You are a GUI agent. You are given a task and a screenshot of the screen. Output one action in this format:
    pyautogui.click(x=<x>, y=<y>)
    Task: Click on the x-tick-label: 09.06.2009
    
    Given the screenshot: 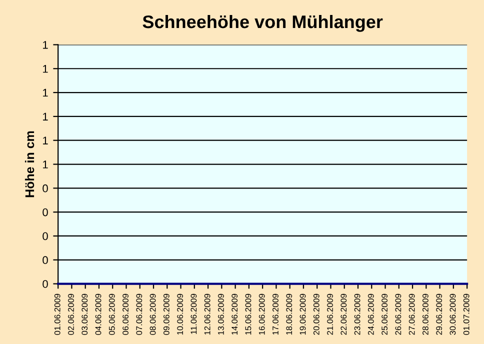 What is the action you would take?
    pyautogui.click(x=166, y=314)
    